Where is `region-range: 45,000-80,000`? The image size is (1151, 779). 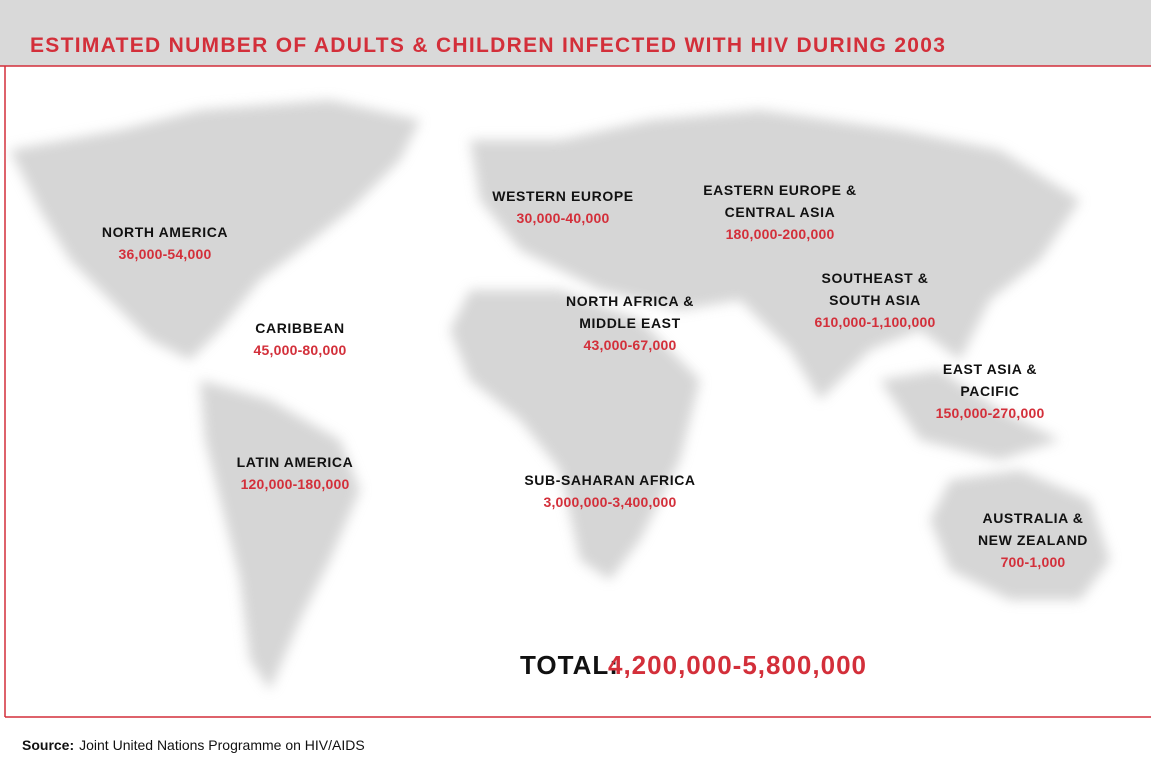 region-range: 45,000-80,000 is located at coordinates (300, 350).